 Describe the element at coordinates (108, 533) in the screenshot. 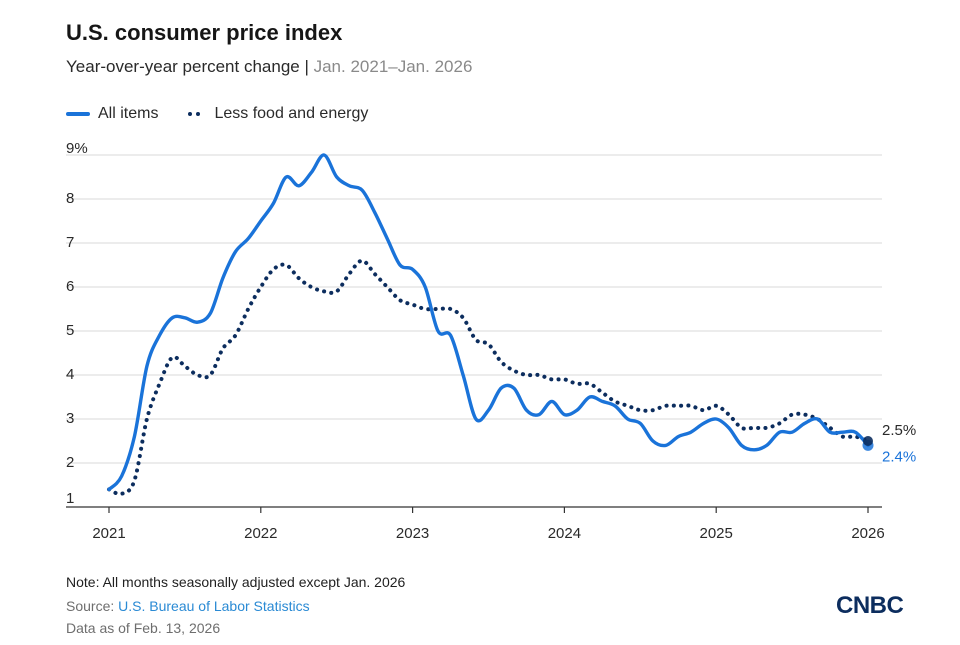

I see `x-tick-label: 2021` at that location.